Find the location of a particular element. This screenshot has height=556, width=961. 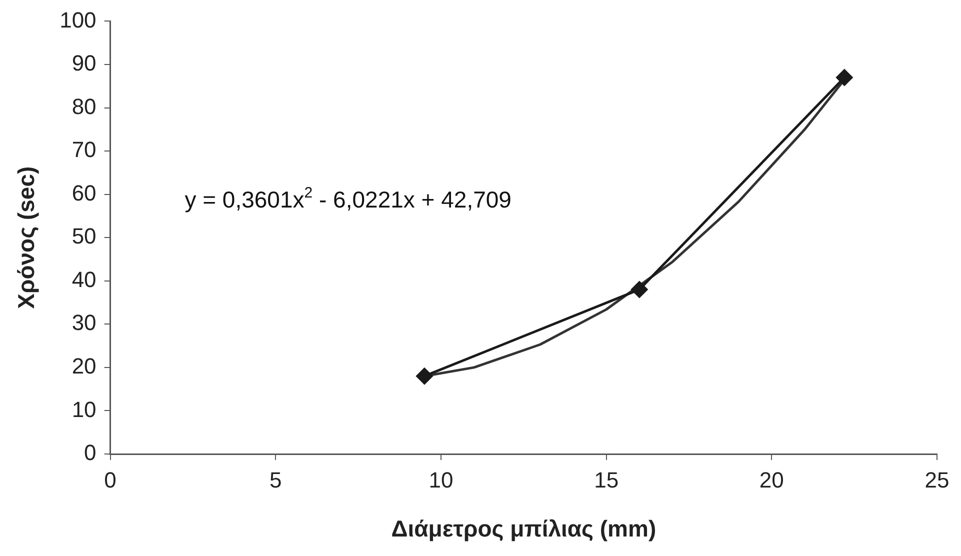

y-tick-label: 20 is located at coordinates (84, 366).